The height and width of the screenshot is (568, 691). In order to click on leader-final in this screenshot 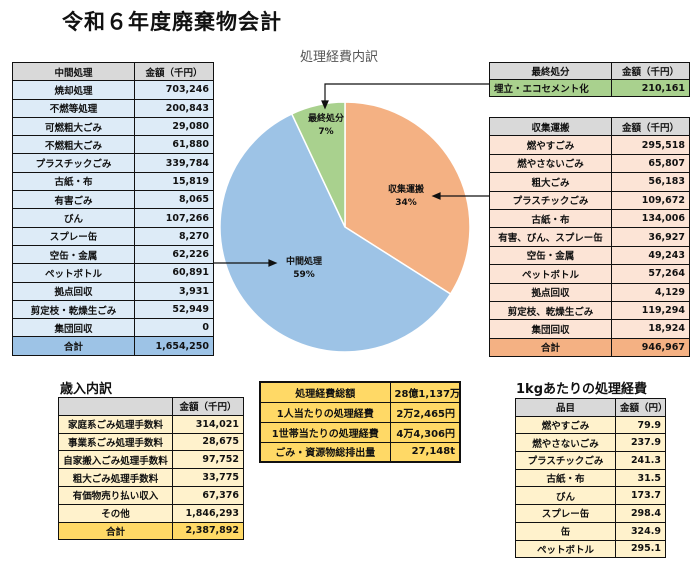, I will do `click(406, 93)`.